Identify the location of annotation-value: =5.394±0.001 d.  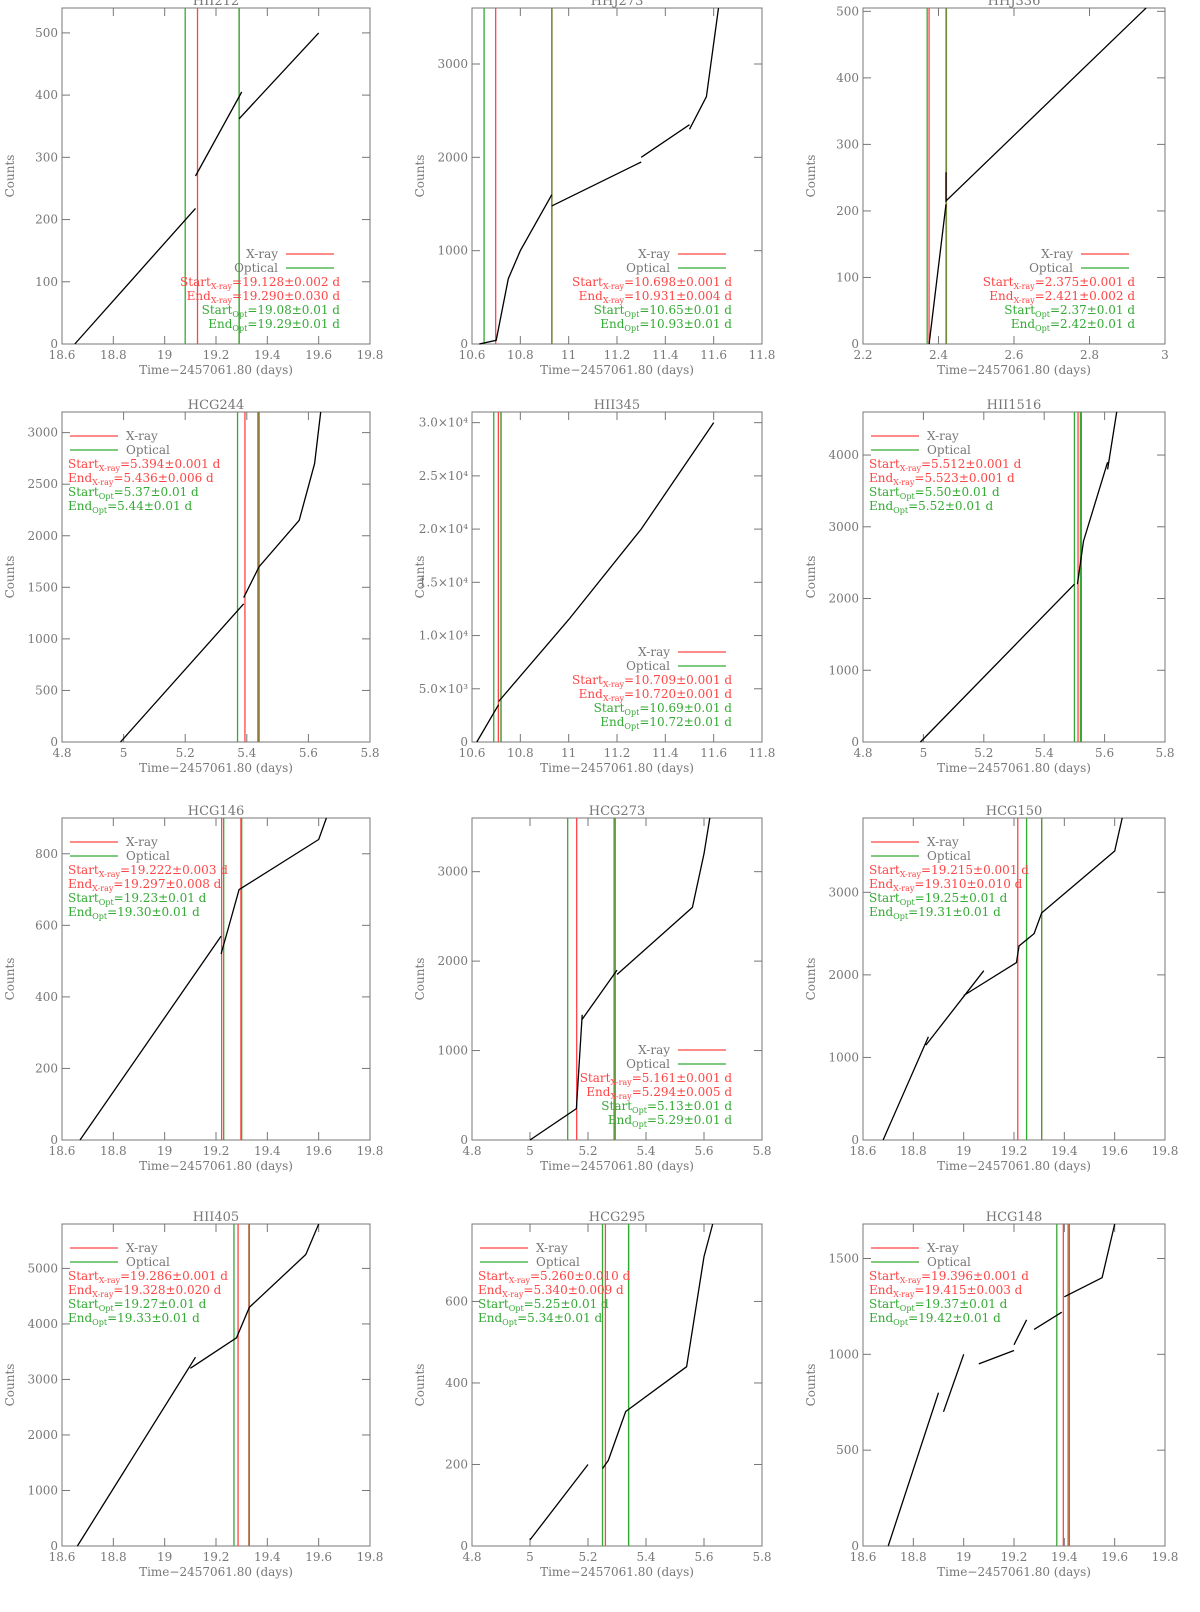
(170, 464).